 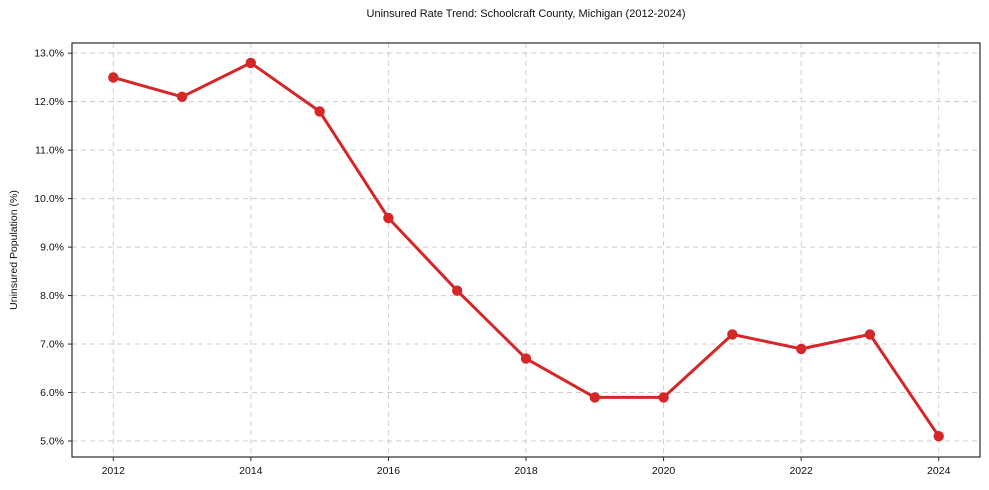 What do you see at coordinates (938, 436) in the screenshot?
I see `data-point-2024` at bounding box center [938, 436].